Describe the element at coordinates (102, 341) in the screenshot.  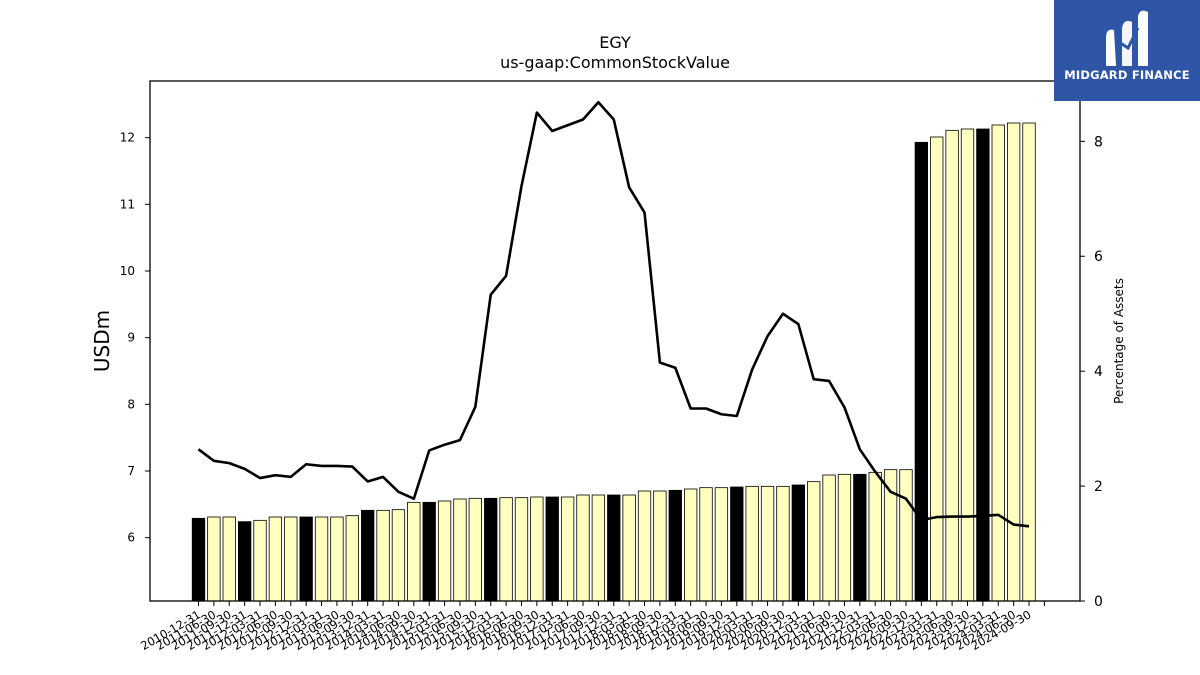
I see `y-axis-label: USDm` at that location.